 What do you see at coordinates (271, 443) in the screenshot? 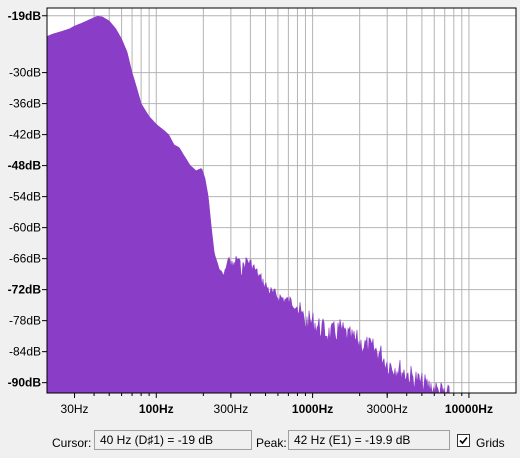
I see `peak-label: Peak:` at bounding box center [271, 443].